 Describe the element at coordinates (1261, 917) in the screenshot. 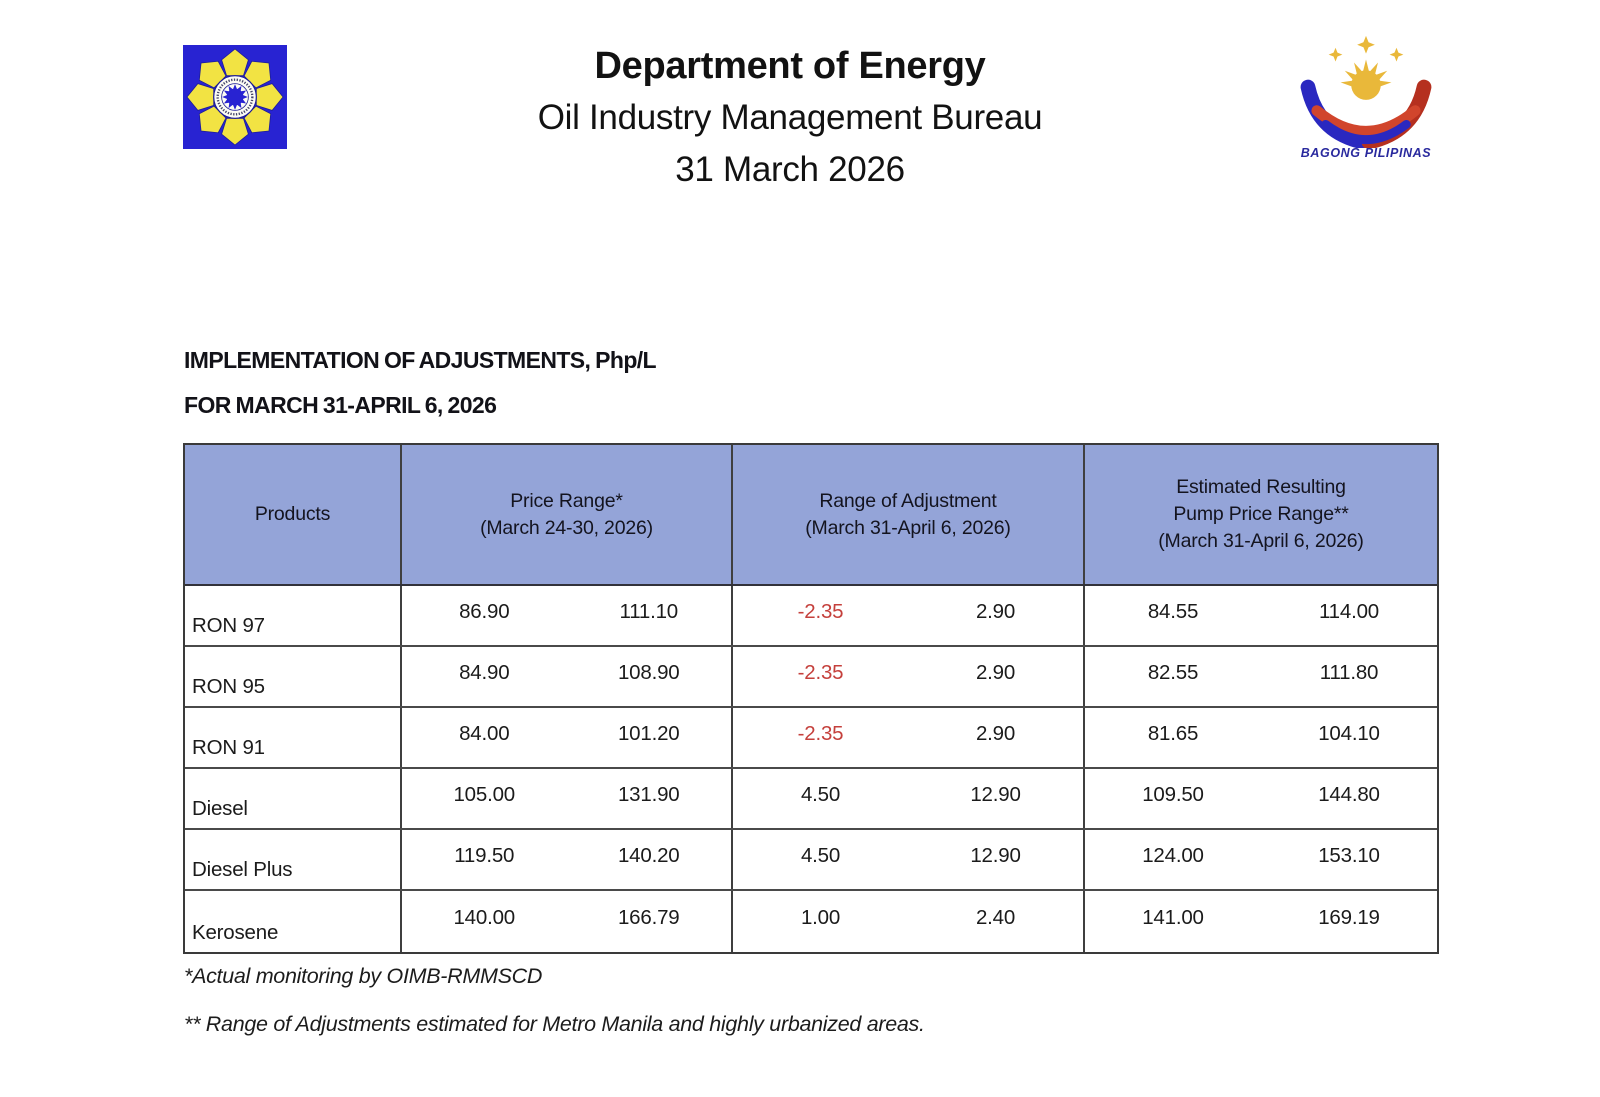

I see `pump-price-range-cell: 141.00 169.19` at that location.